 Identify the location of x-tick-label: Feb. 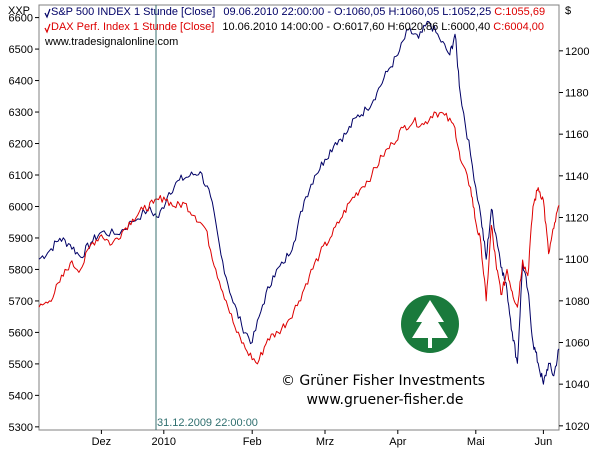
(252, 442).